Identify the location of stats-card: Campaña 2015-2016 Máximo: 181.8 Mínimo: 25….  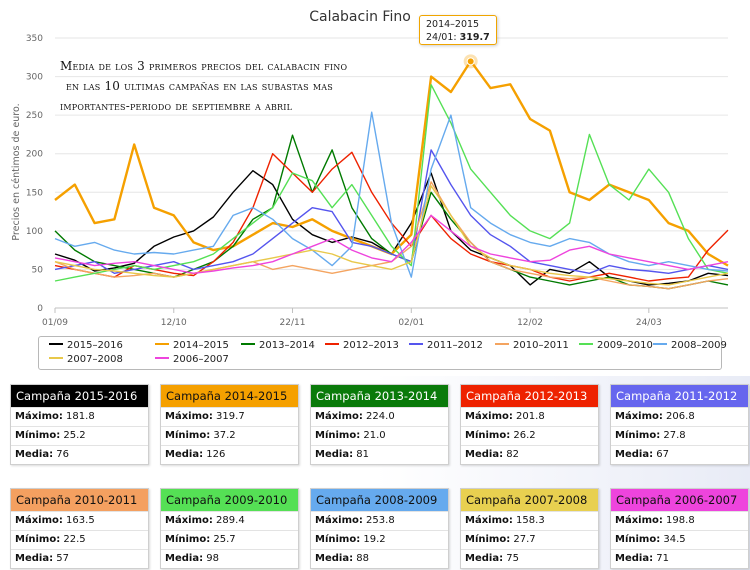
(79, 424).